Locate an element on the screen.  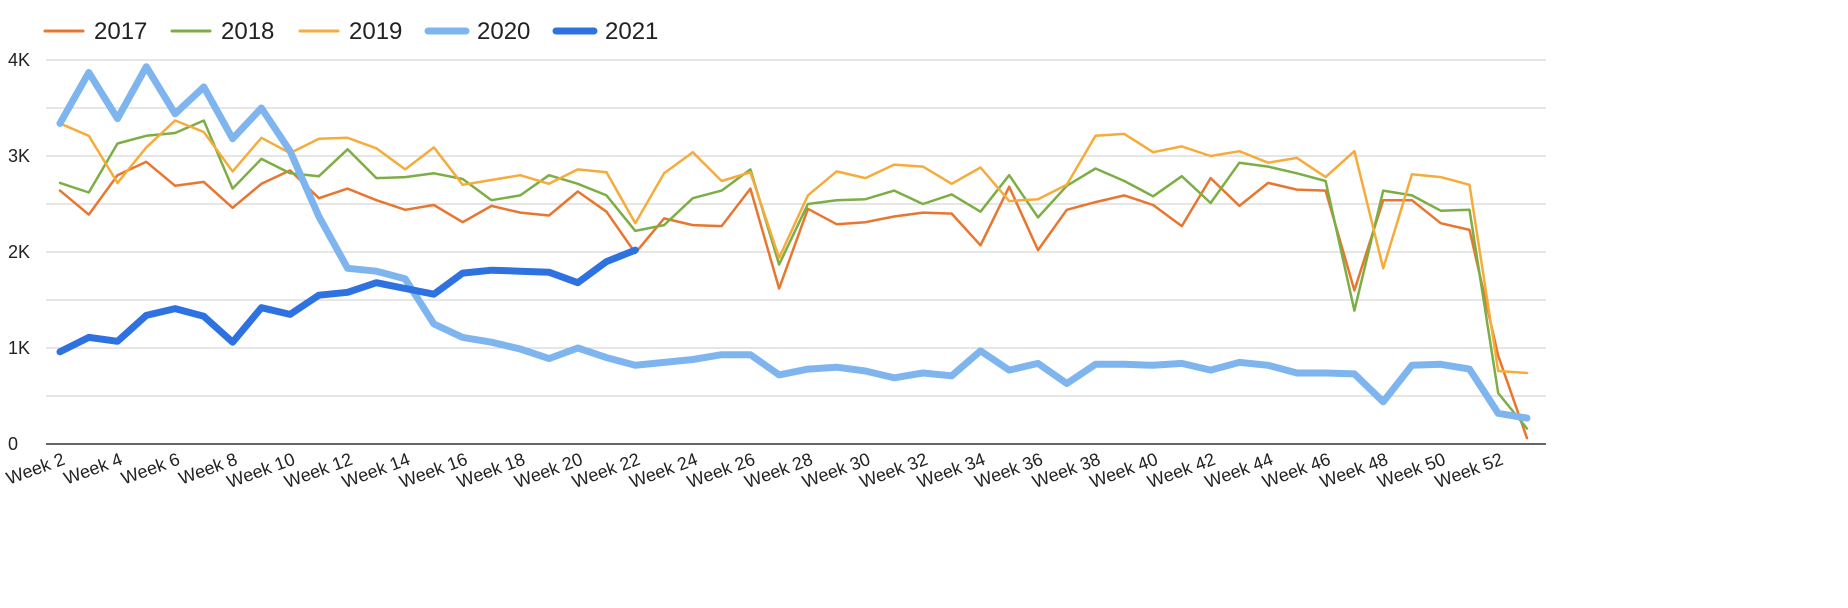
y-tick-label: 3K is located at coordinates (19, 156).